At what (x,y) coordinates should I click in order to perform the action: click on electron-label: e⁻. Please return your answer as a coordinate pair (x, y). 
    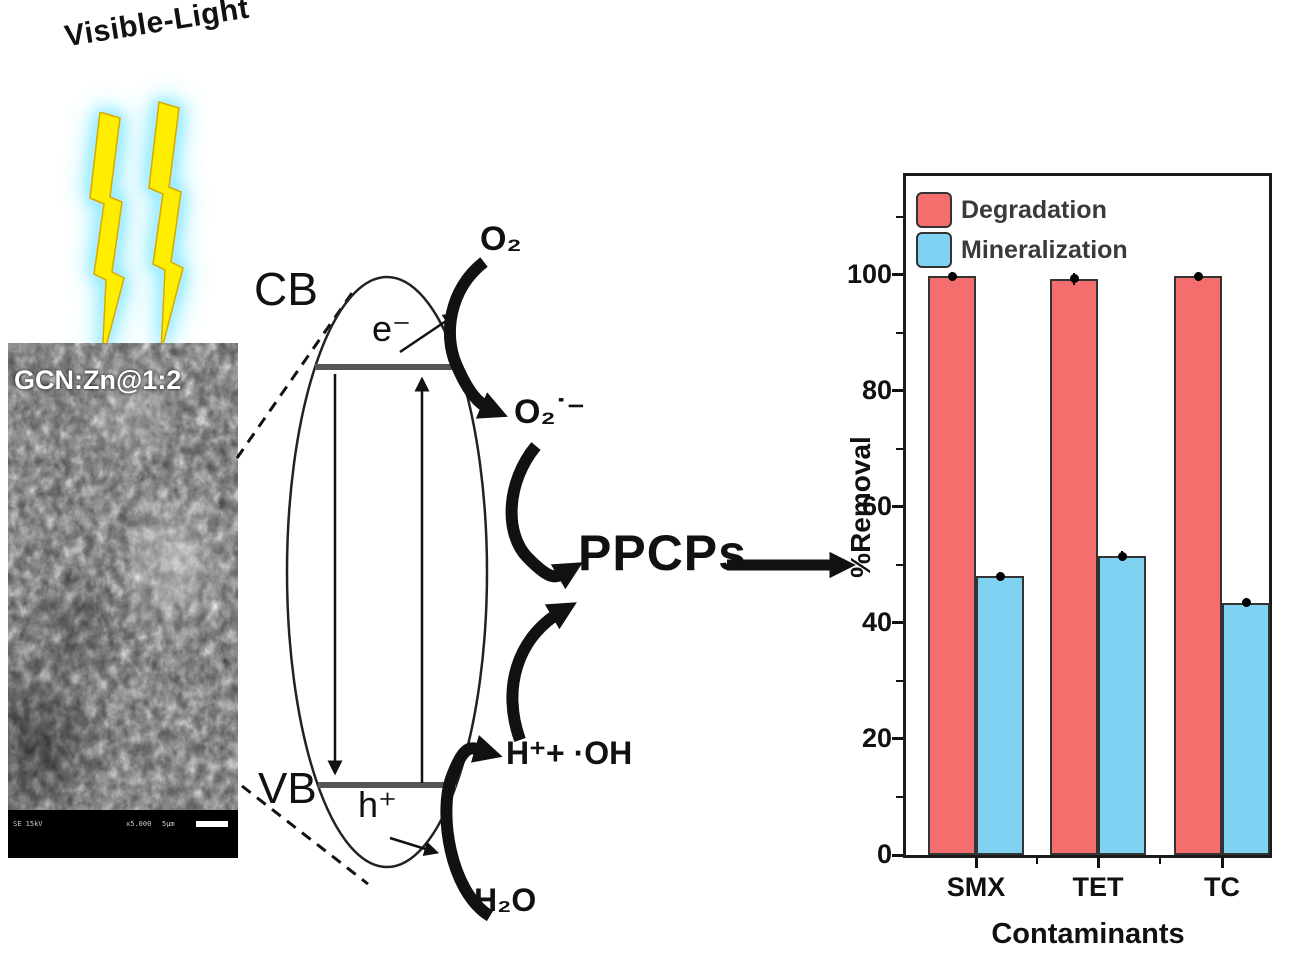
    Looking at the image, I should click on (392, 328).